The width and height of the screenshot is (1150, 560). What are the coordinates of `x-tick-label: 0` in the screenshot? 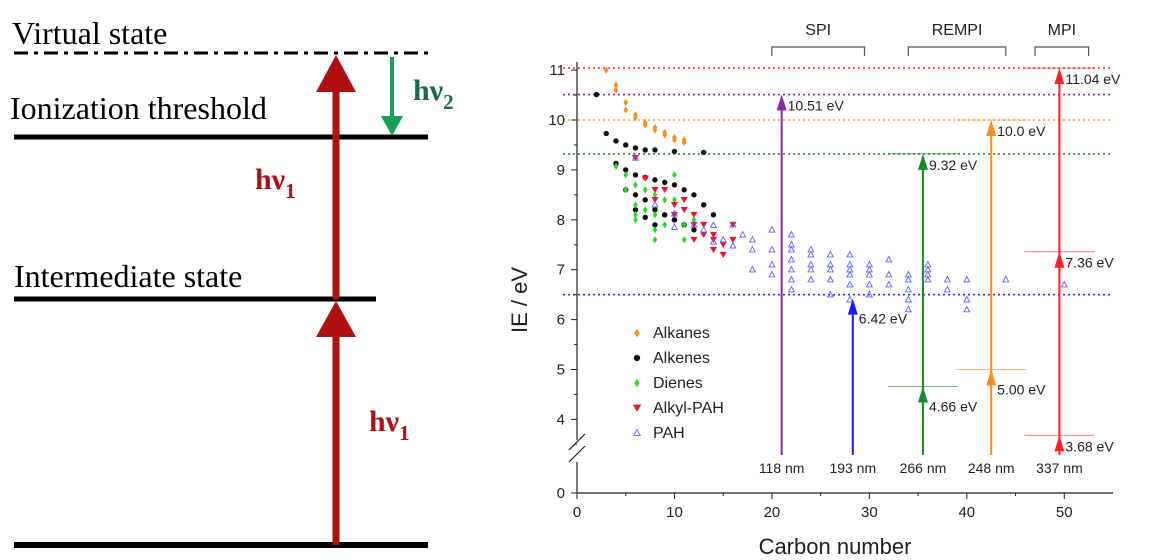 It's located at (577, 512).